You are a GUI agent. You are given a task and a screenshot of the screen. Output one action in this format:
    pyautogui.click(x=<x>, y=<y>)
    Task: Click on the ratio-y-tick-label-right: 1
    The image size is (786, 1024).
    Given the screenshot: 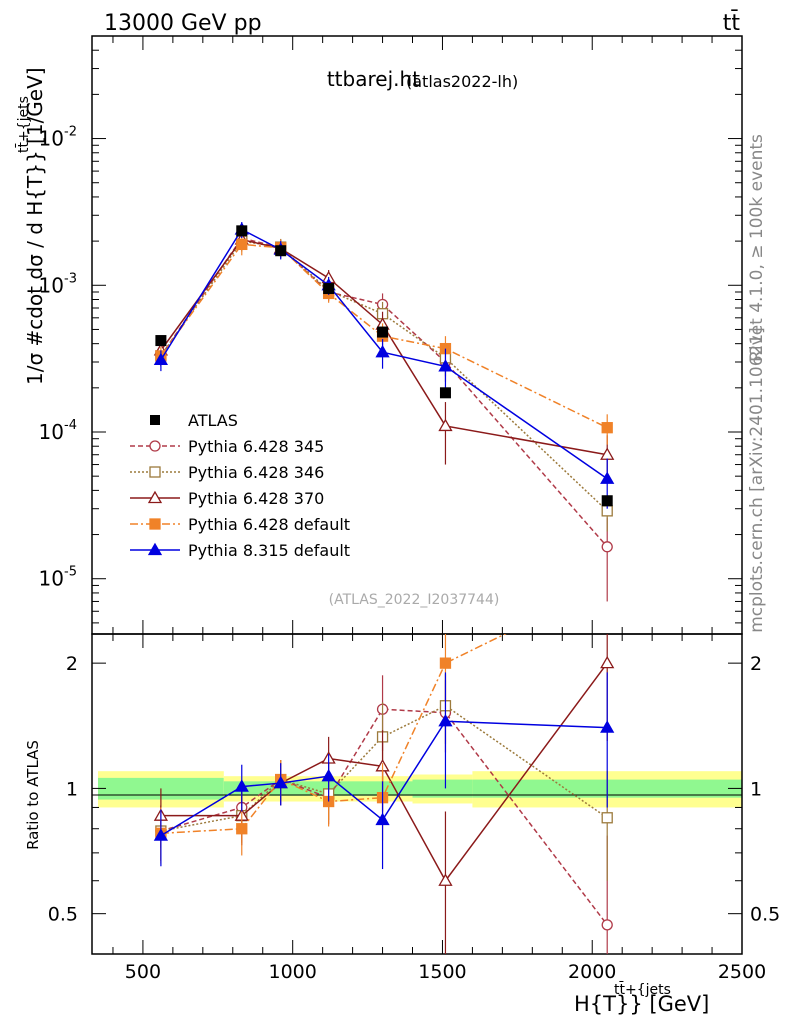 What is the action you would take?
    pyautogui.click(x=756, y=789)
    